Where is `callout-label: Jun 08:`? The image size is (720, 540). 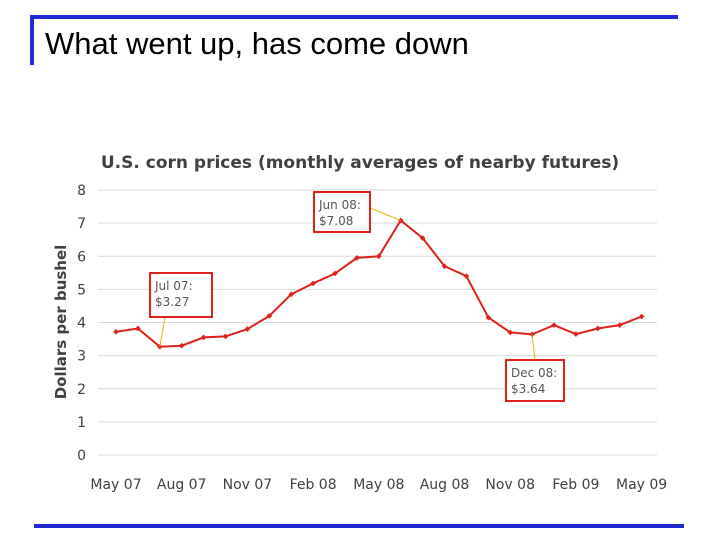
callout-label: Jun 08: is located at coordinates (339, 205).